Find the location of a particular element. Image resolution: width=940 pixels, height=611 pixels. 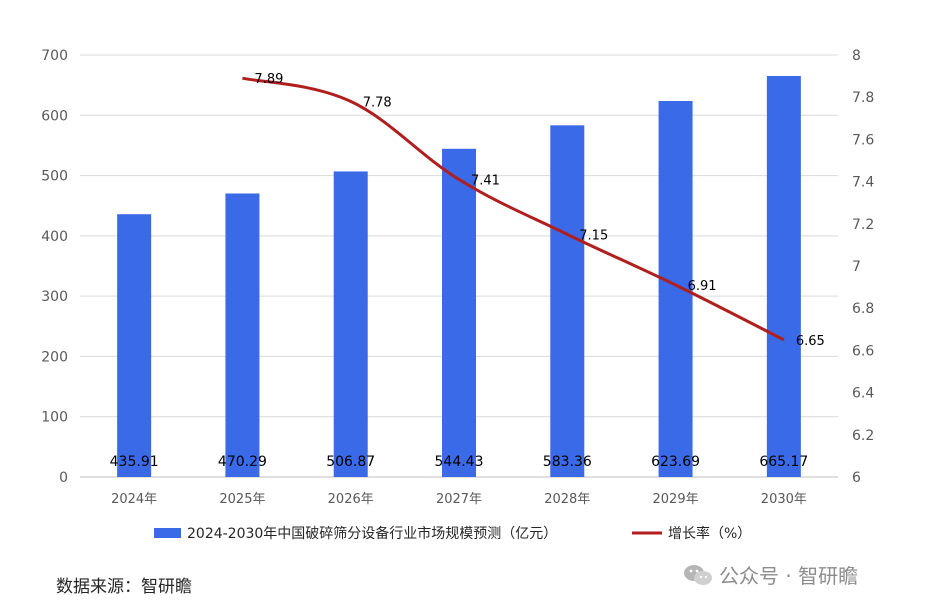

x-axis: 2024年 2025年 2026年 2027年 2028年 2029年 2030年 is located at coordinates (459, 499).